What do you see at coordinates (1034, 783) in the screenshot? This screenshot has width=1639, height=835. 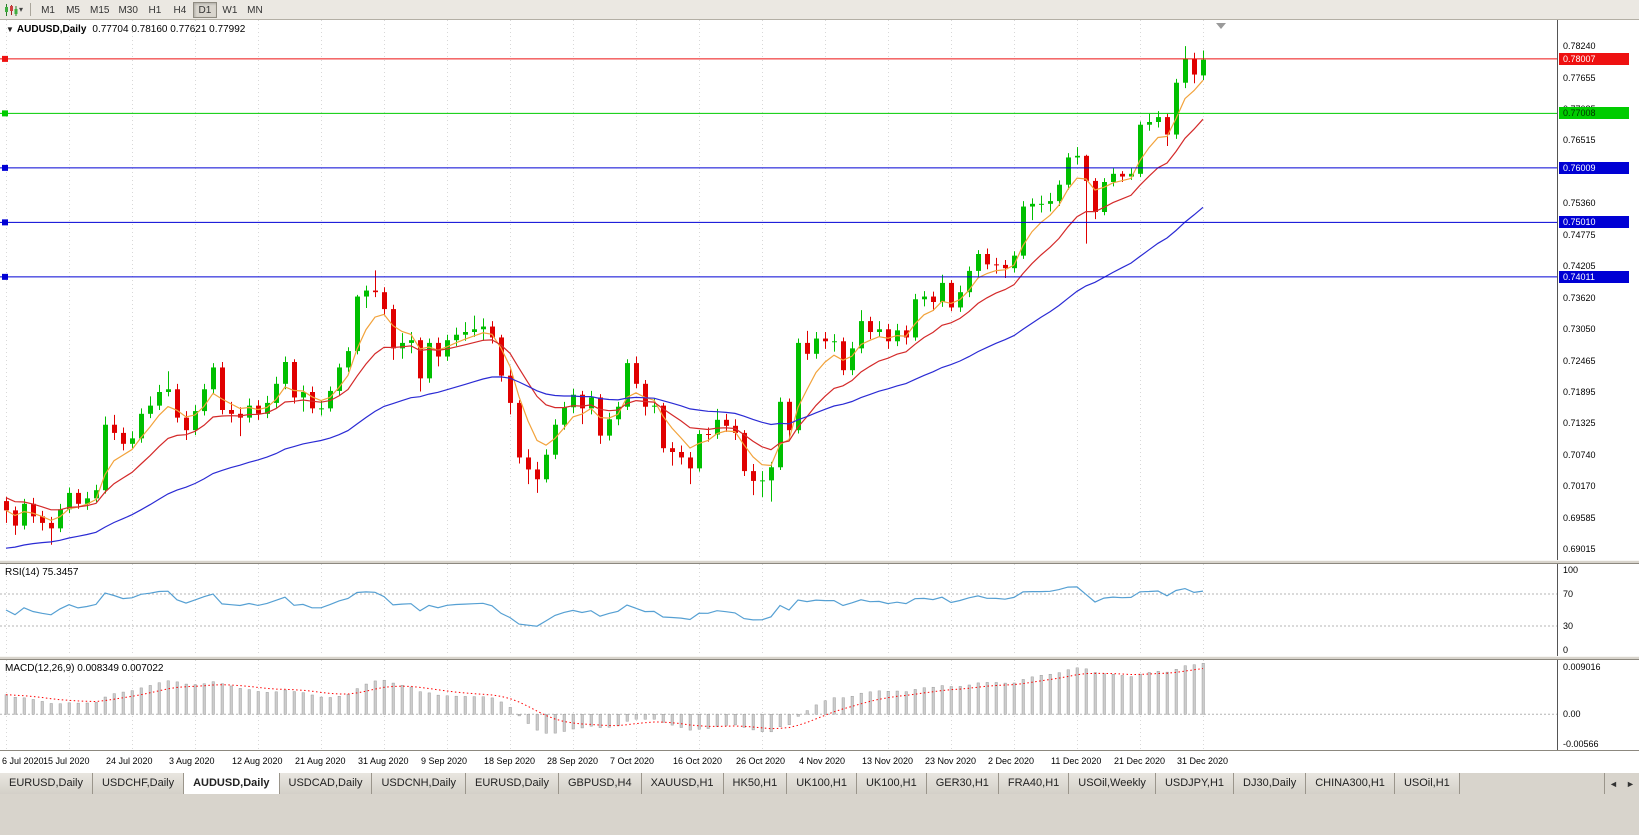 I see `chart-tab-fra40-12: FRA40,H1` at bounding box center [1034, 783].